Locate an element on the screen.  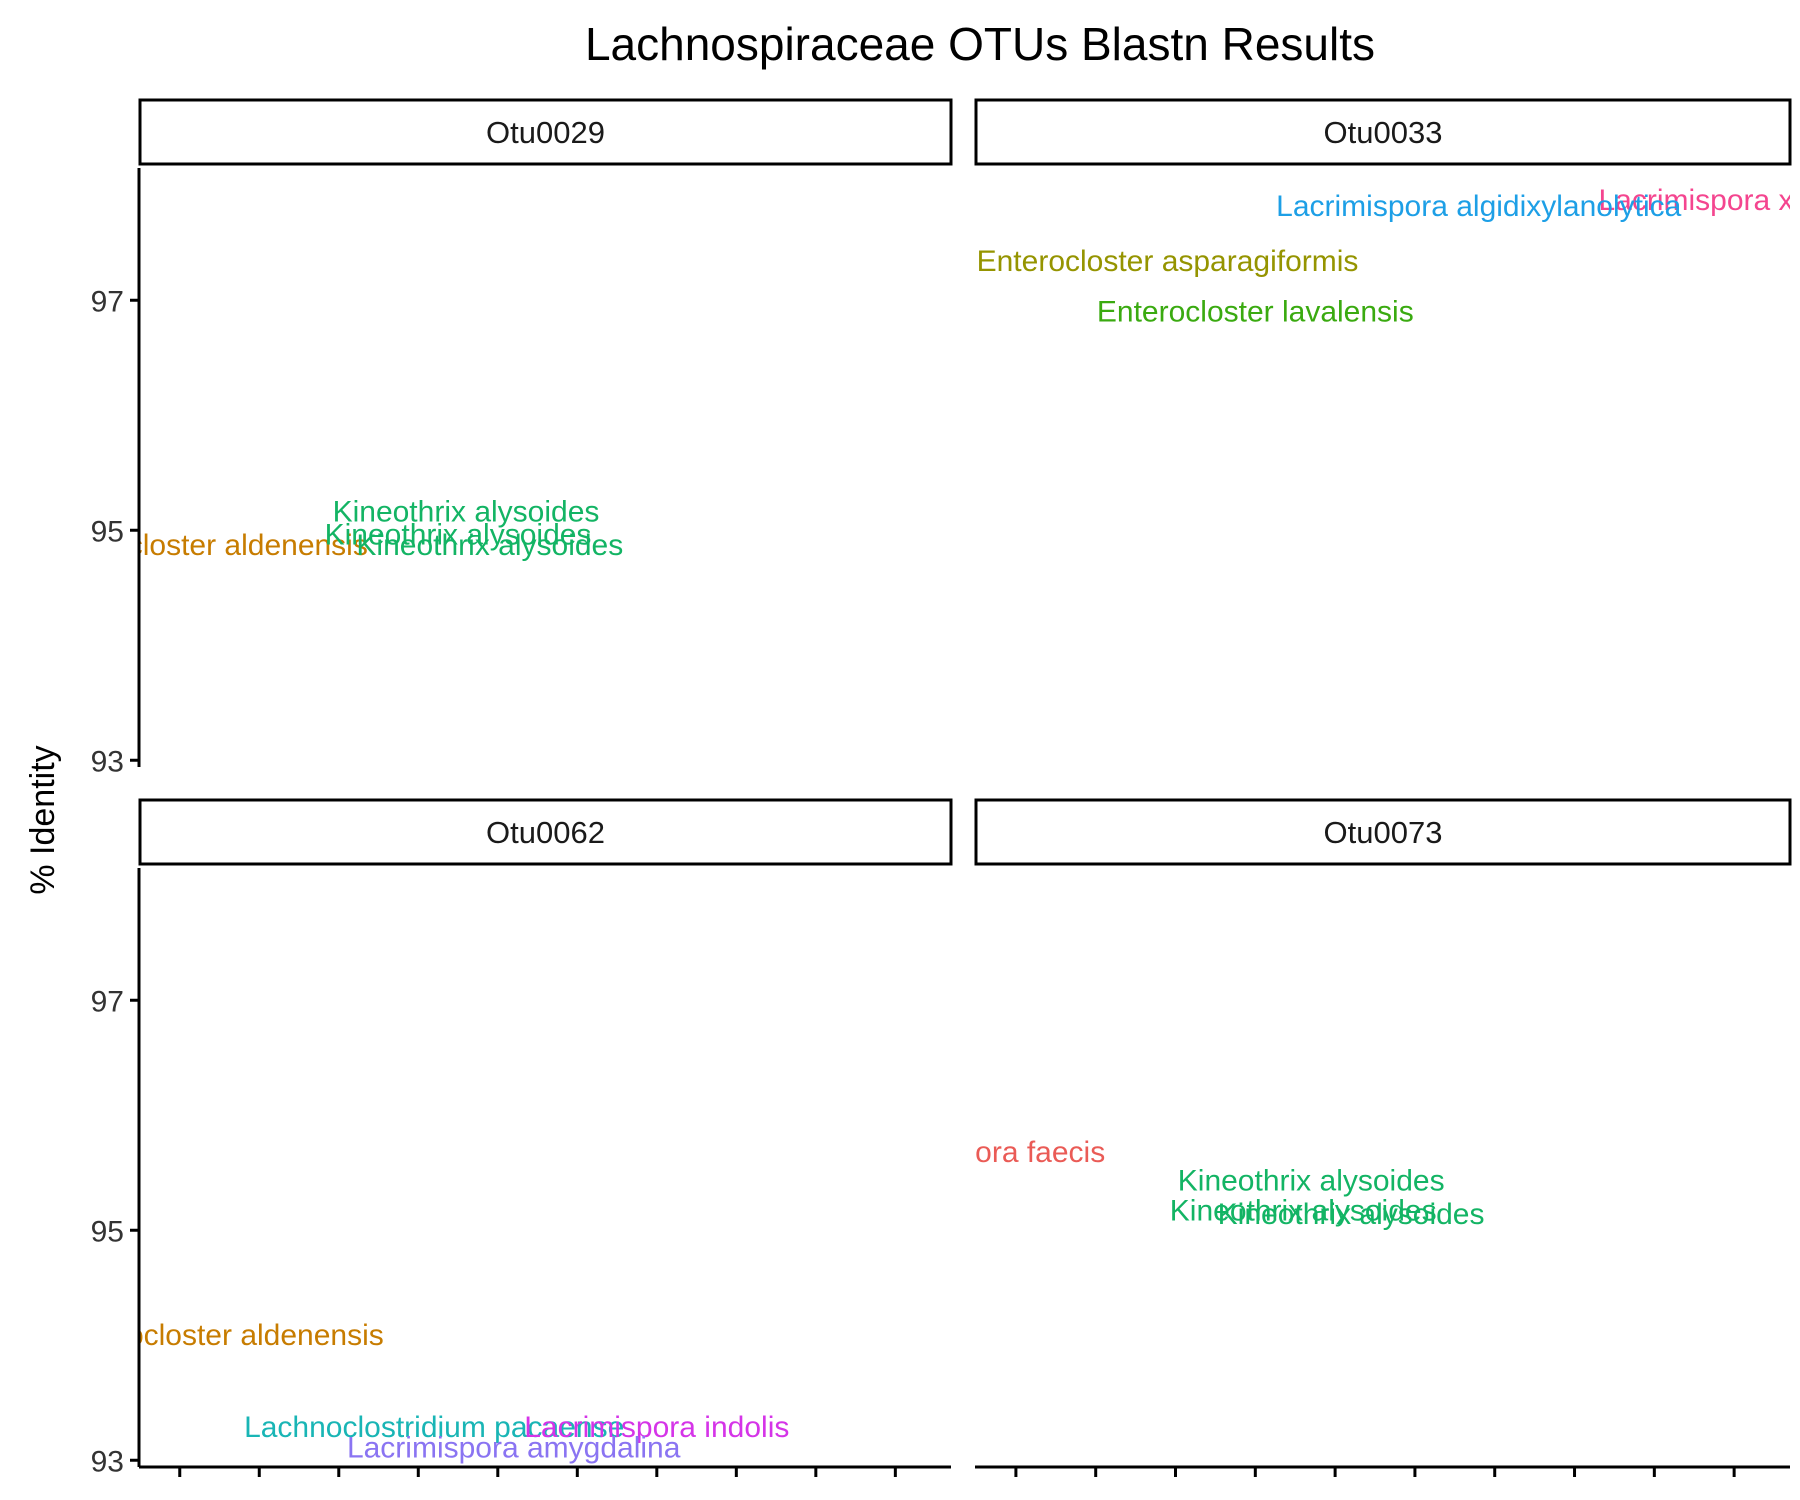
point-label: Enterocloster asparagiformis is located at coordinates (1168, 261).